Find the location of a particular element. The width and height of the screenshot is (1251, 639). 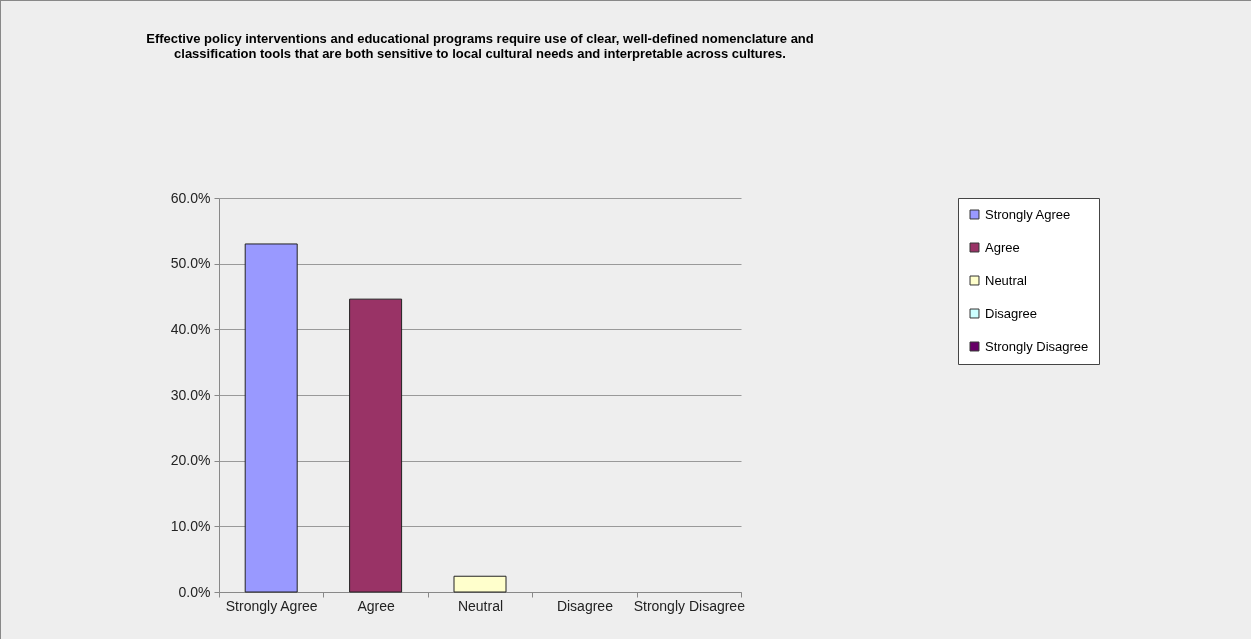

legend-label: Strongly Disagree is located at coordinates (1037, 346).